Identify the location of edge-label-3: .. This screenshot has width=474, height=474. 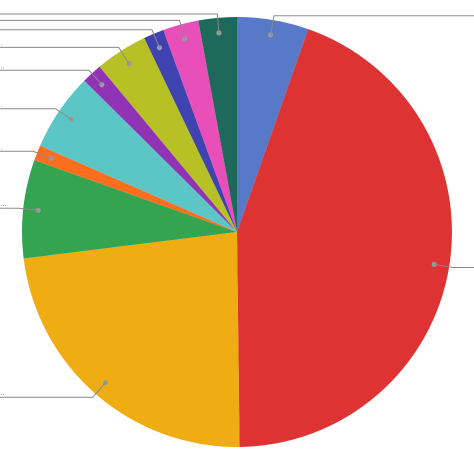
(2, 148).